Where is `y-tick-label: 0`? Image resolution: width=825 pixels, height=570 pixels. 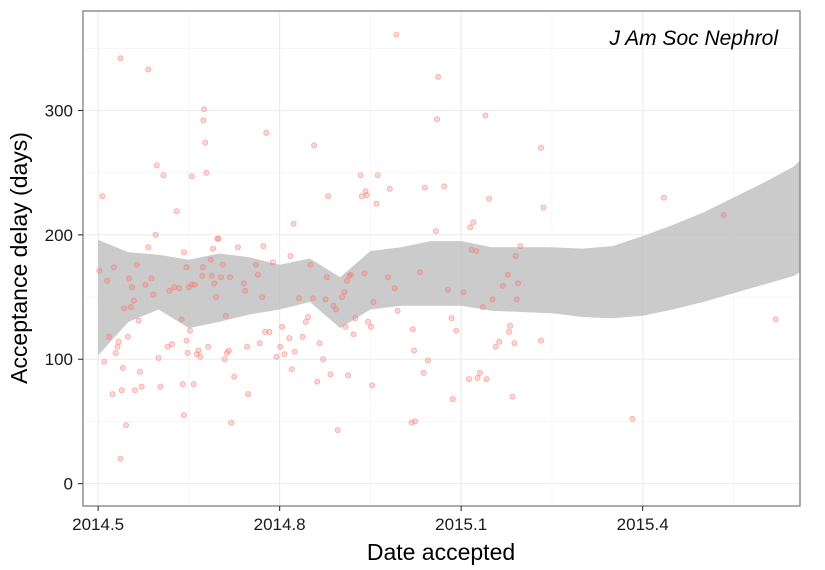 y-tick-label: 0 is located at coordinates (68, 484).